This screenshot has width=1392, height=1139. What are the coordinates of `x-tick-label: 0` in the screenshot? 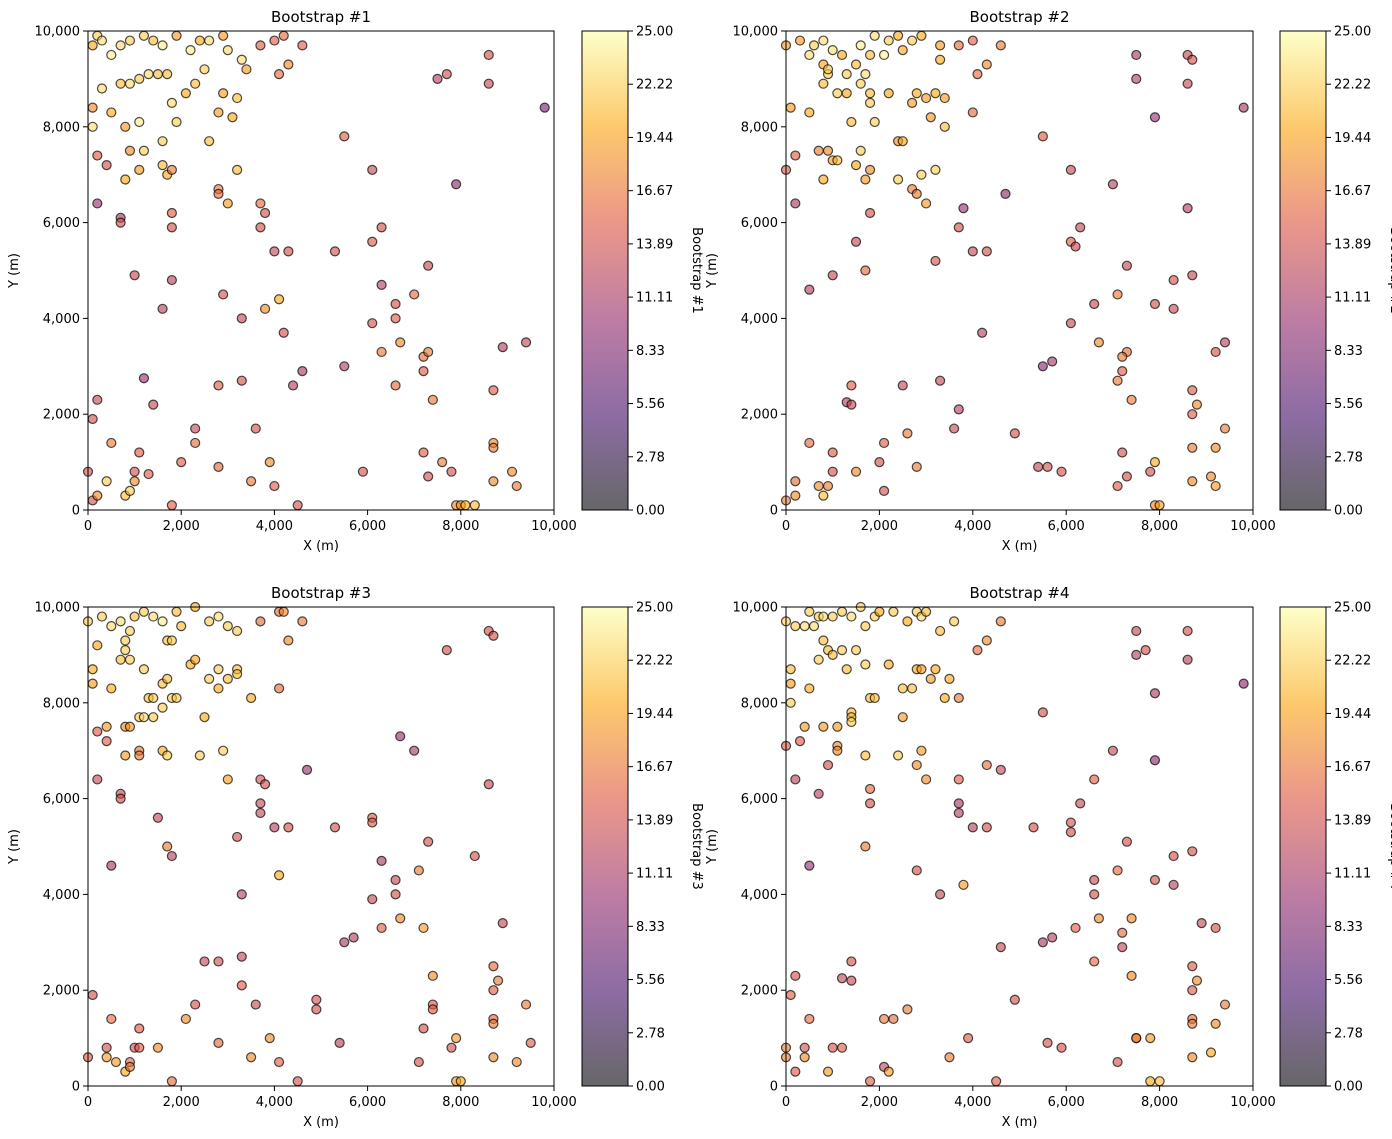 It's located at (786, 526).